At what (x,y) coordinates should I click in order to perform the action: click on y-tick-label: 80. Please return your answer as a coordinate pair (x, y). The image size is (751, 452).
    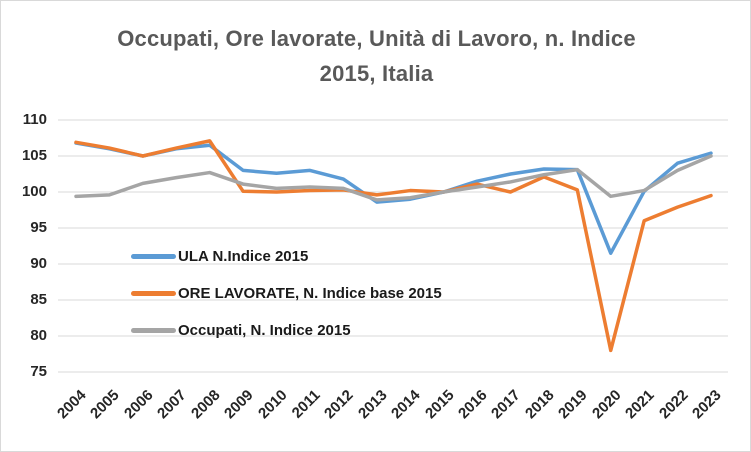
    Looking at the image, I should click on (38, 335).